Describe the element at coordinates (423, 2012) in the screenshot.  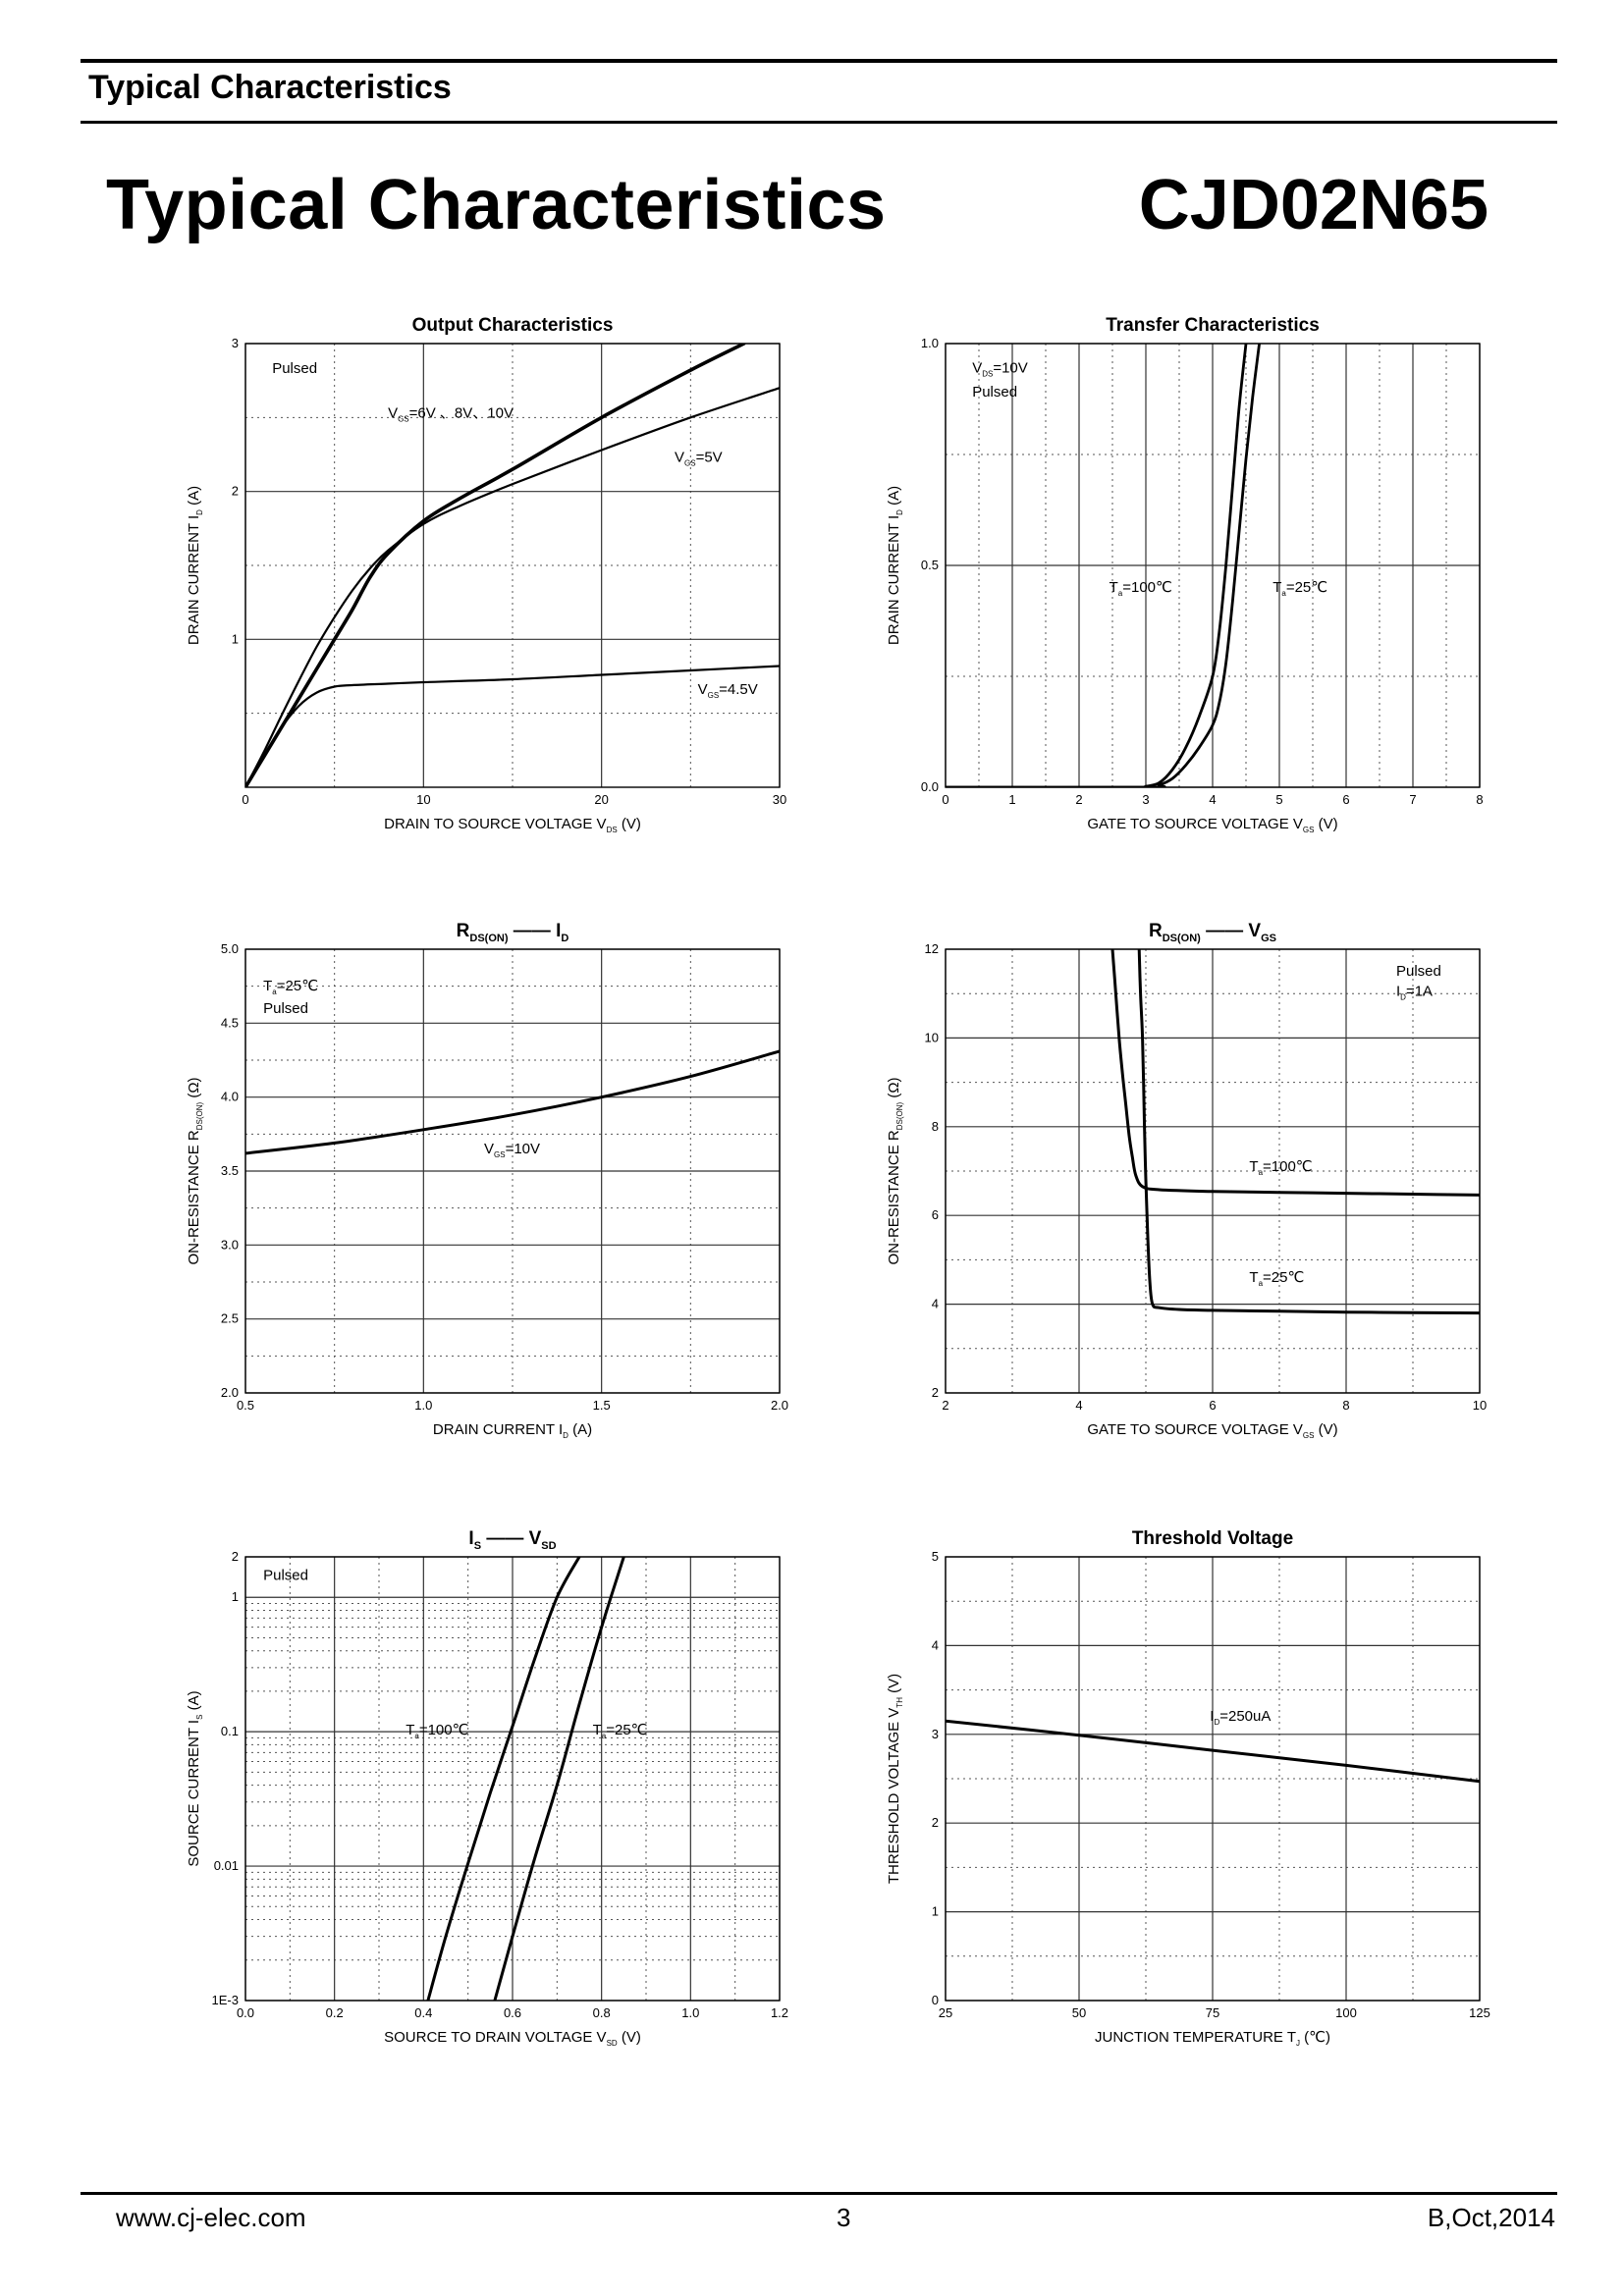
I see `x-tick-label: 0.4` at that location.